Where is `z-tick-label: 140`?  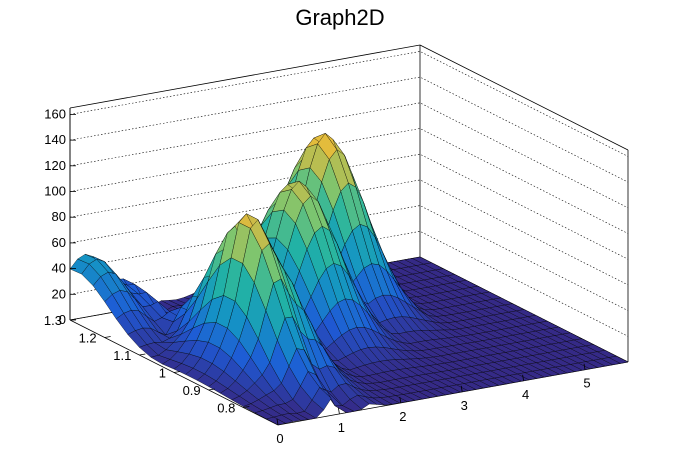
z-tick-label: 140 is located at coordinates (55, 139).